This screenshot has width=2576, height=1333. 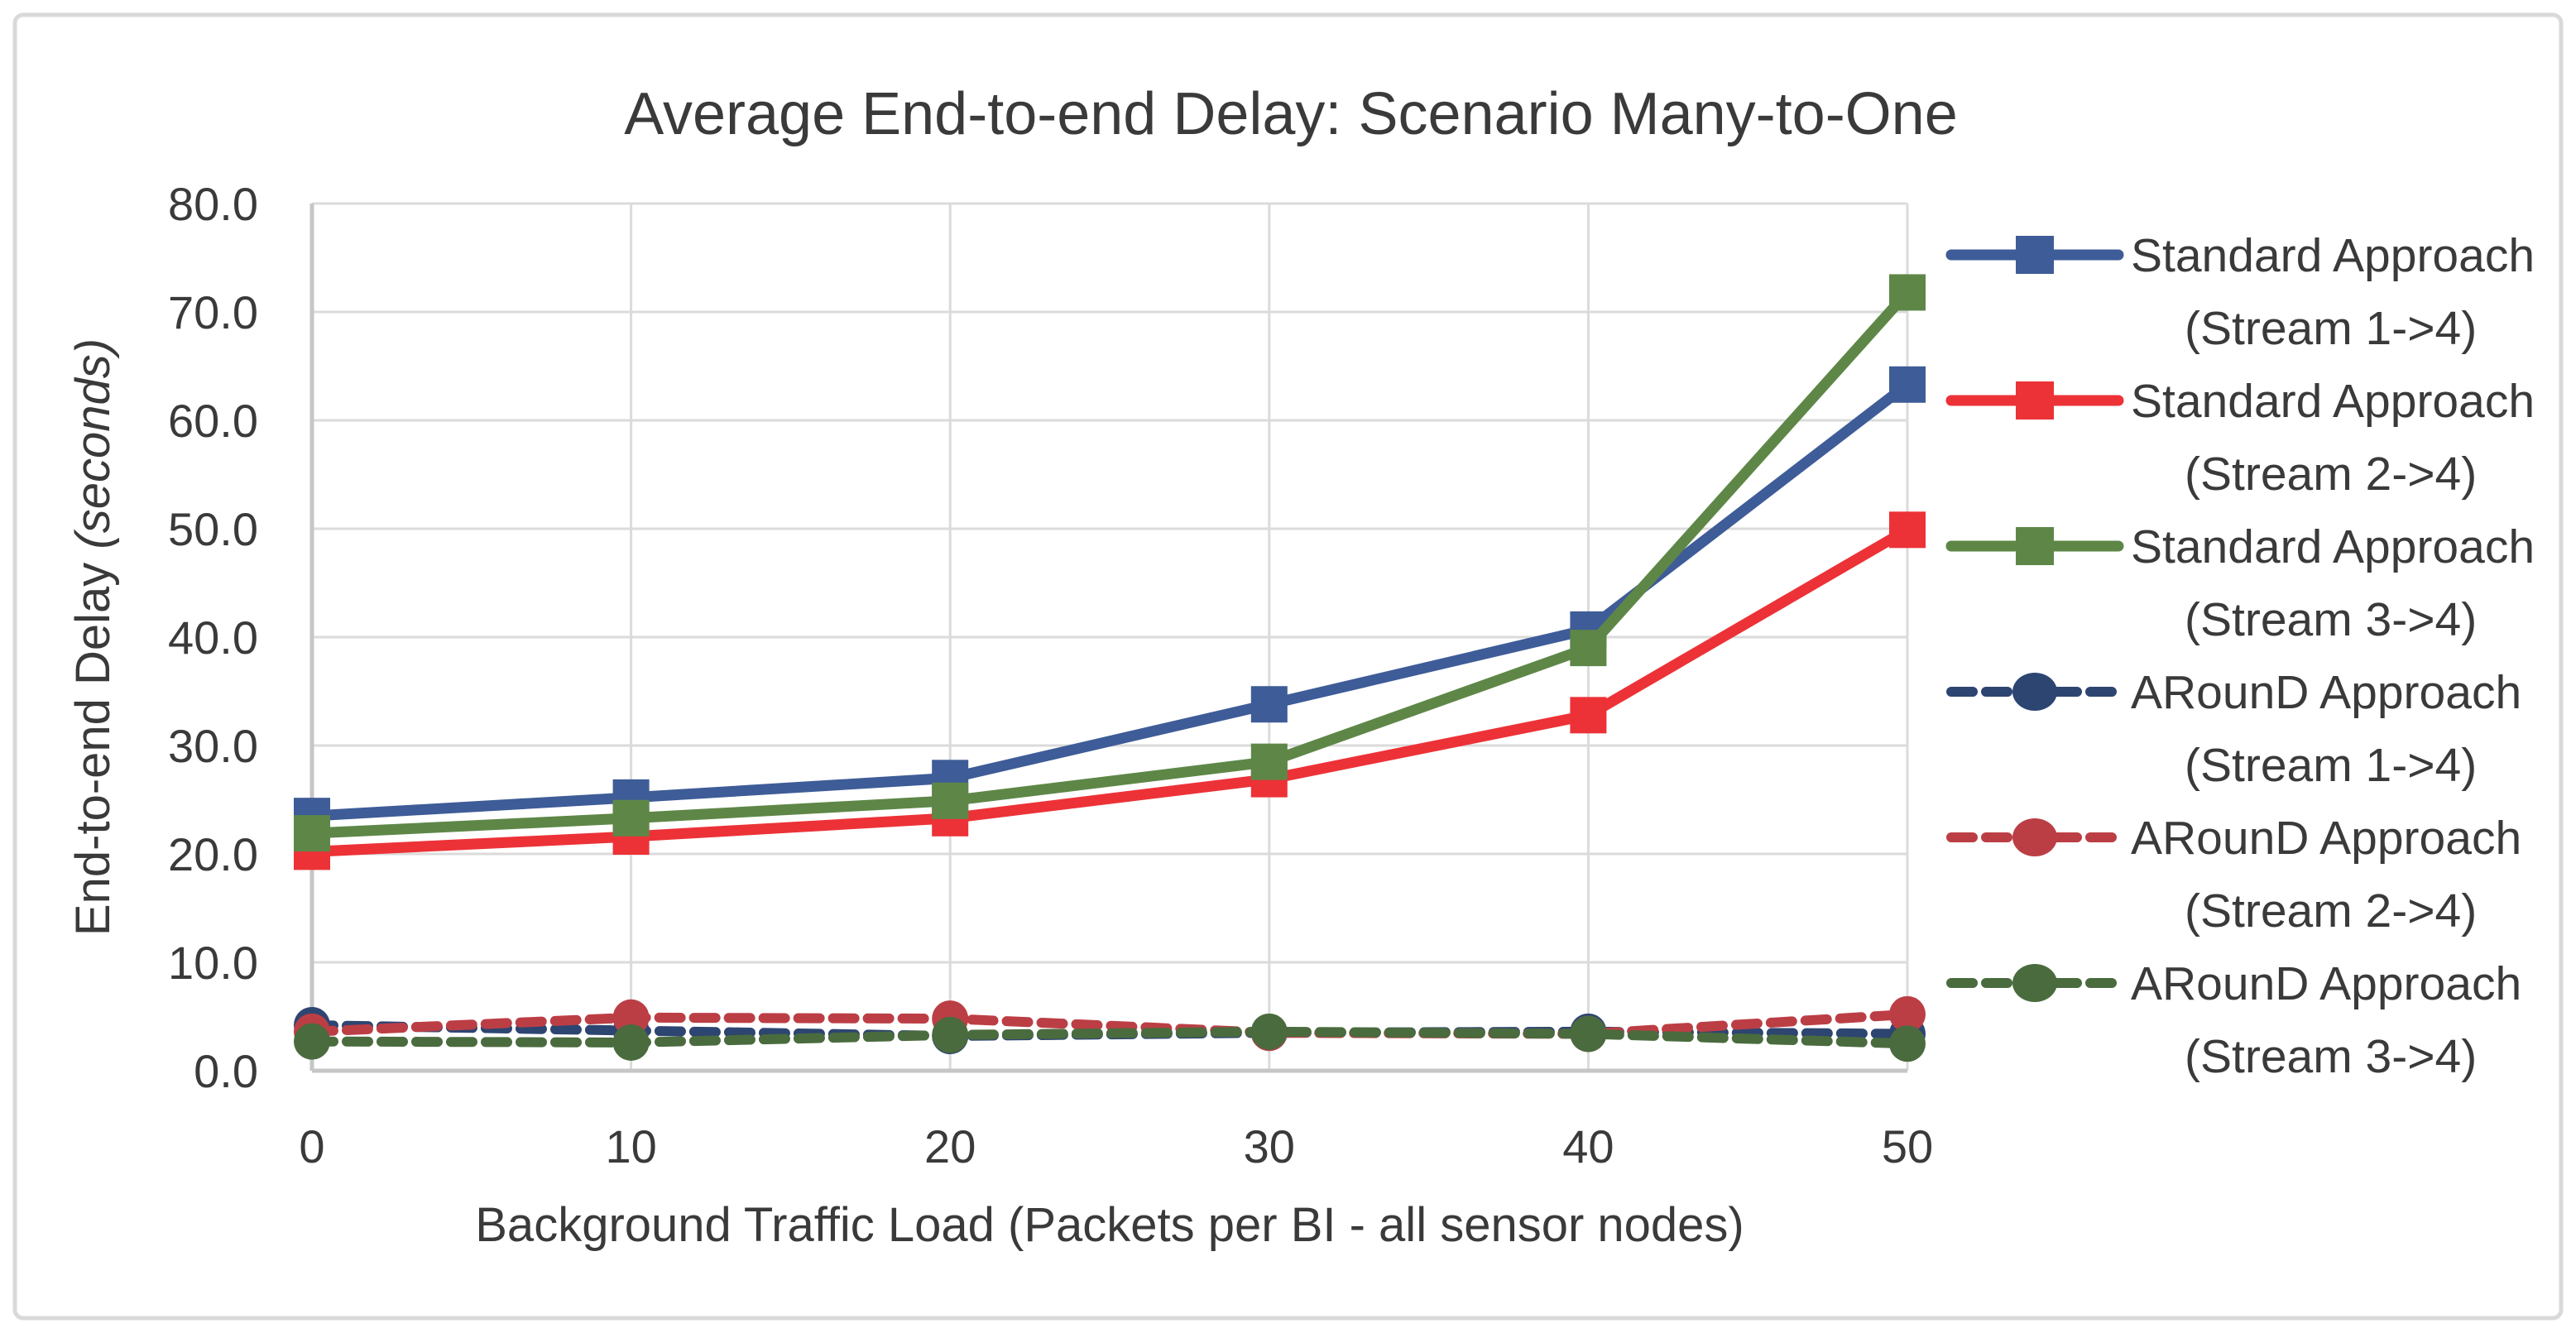 I want to click on series-line, so click(x=1110, y=1037).